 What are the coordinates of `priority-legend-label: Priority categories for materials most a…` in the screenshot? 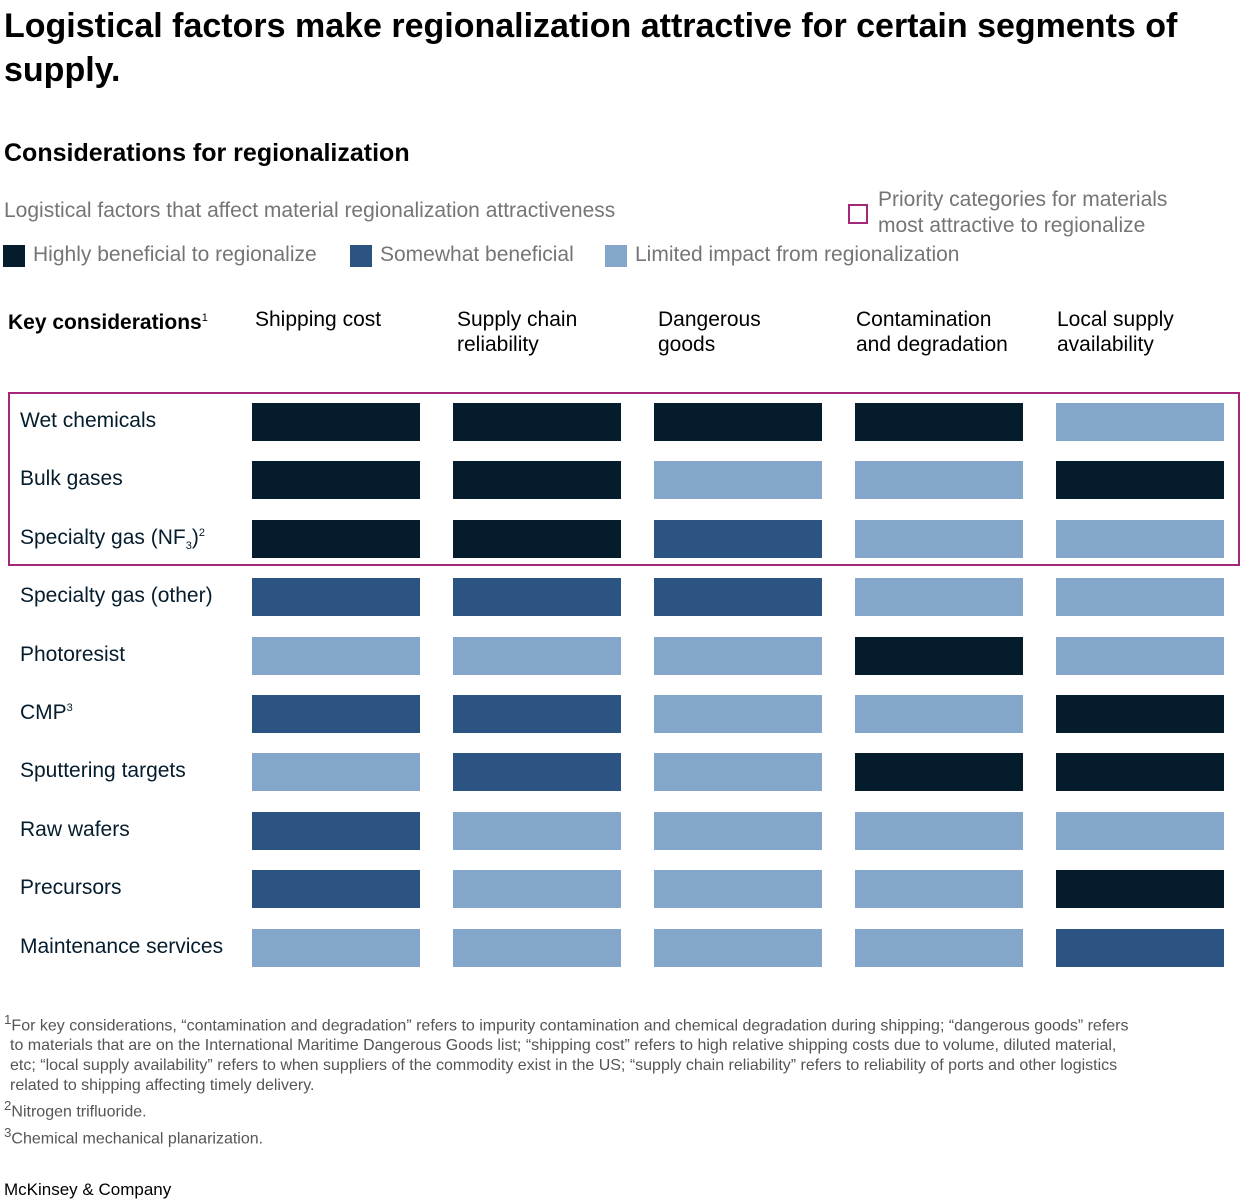 It's located at (1023, 212).